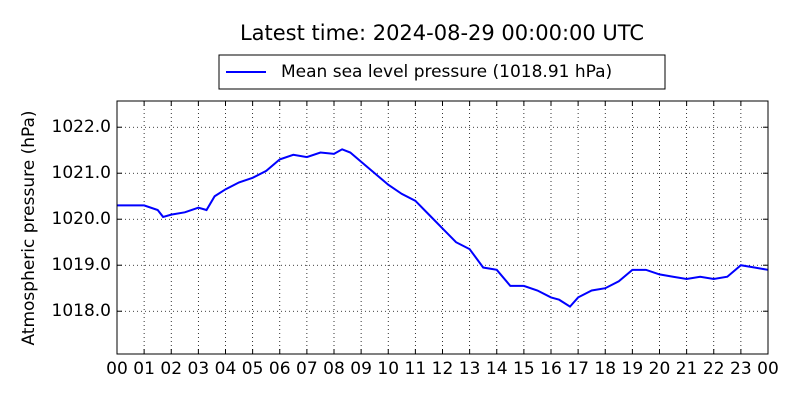 Image resolution: width=800 pixels, height=400 pixels. I want to click on x-tick-label: 12, so click(443, 369).